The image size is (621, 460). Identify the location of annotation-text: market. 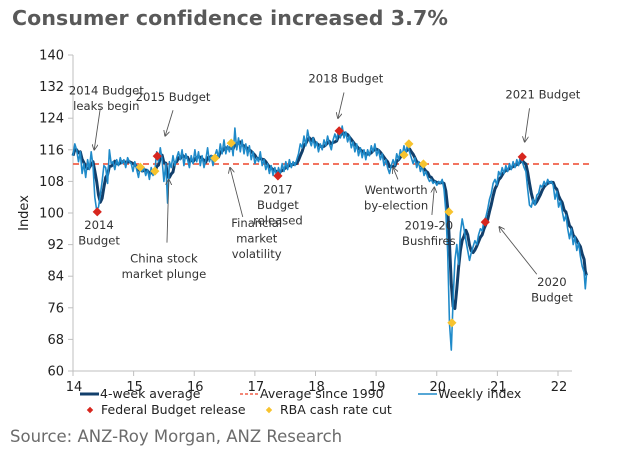
(257, 238).